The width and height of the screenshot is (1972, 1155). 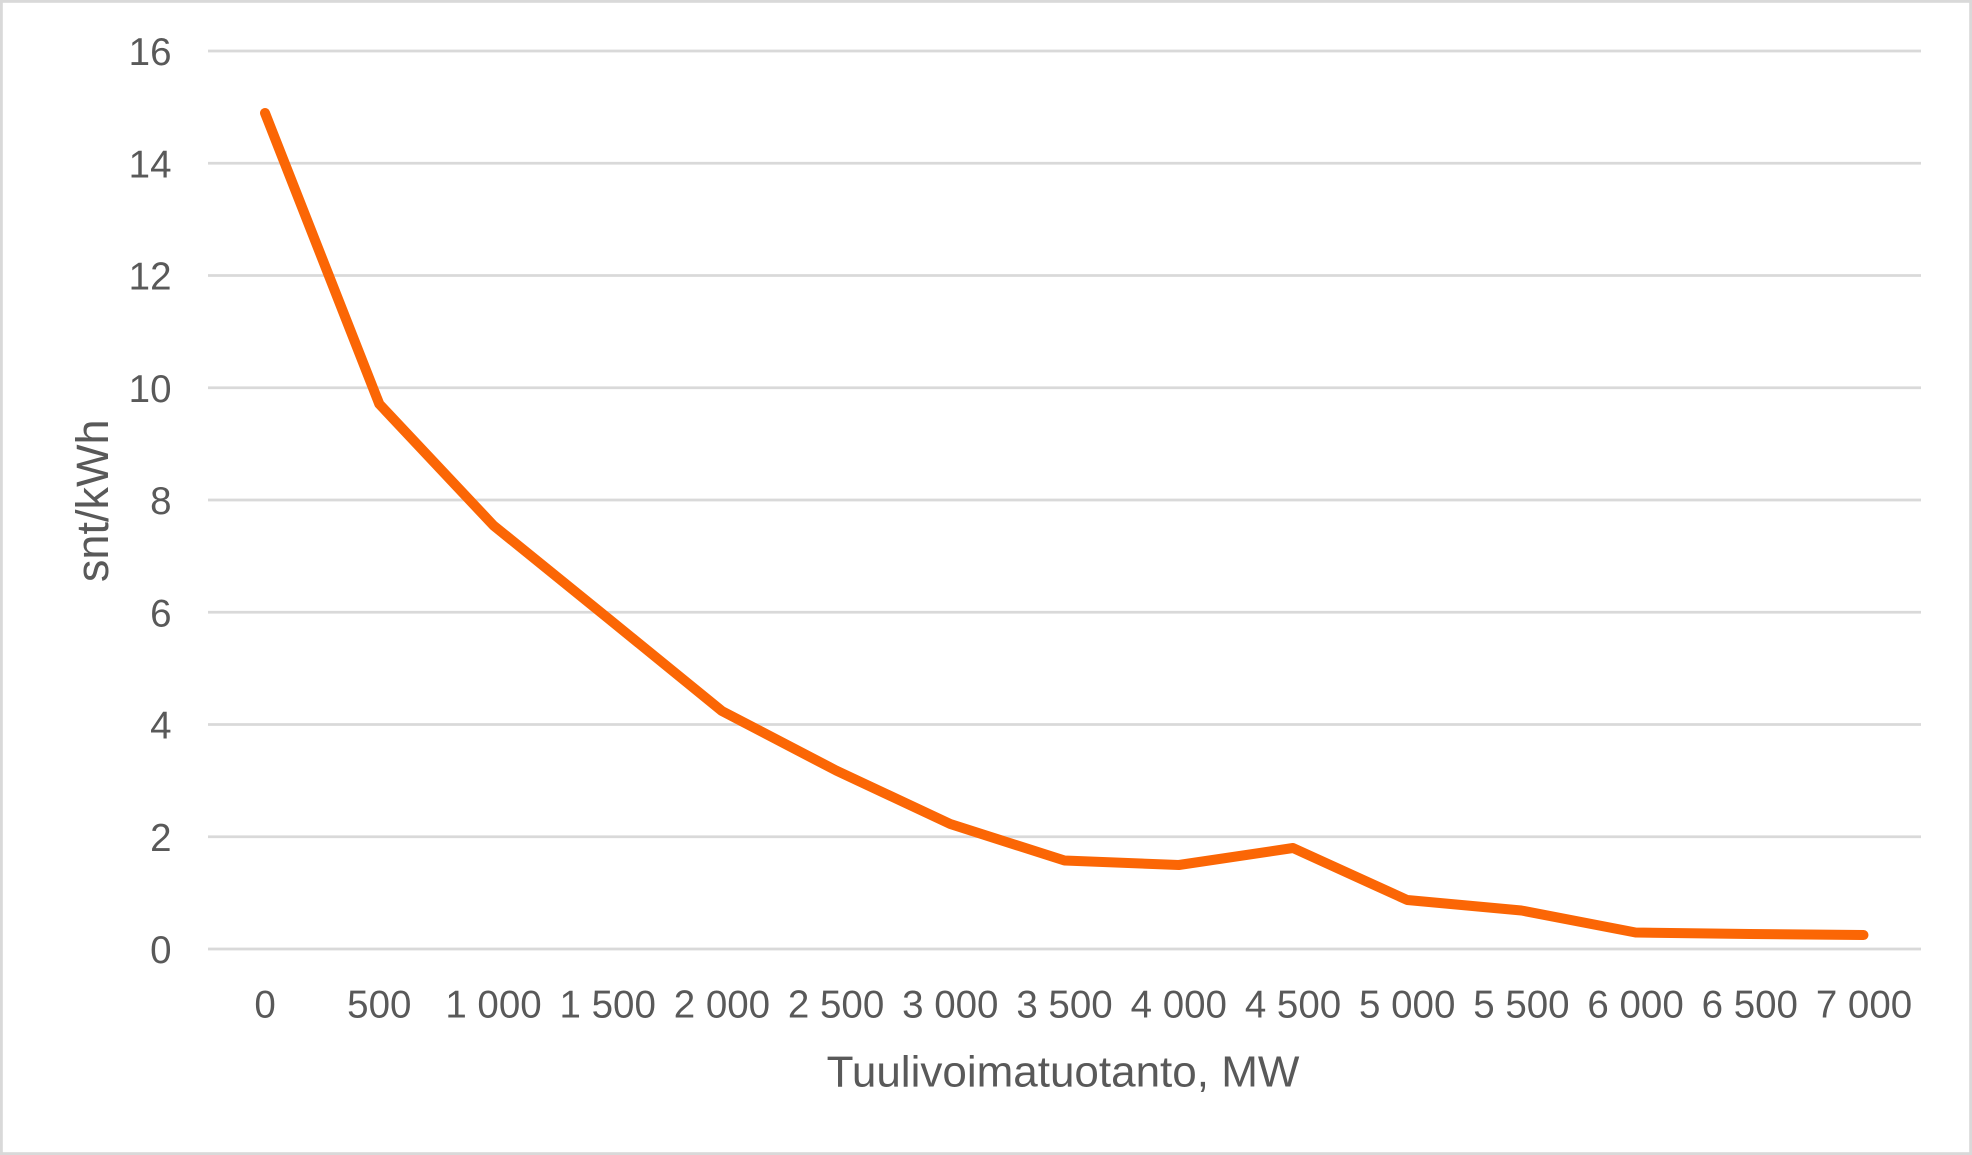 I want to click on svg-text: 4, so click(x=160, y=726).